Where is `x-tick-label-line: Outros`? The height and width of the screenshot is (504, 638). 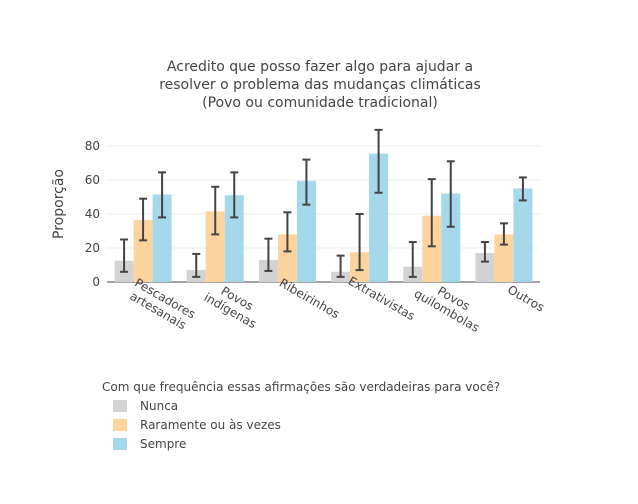
x-tick-label-line: Outros is located at coordinates (526, 298).